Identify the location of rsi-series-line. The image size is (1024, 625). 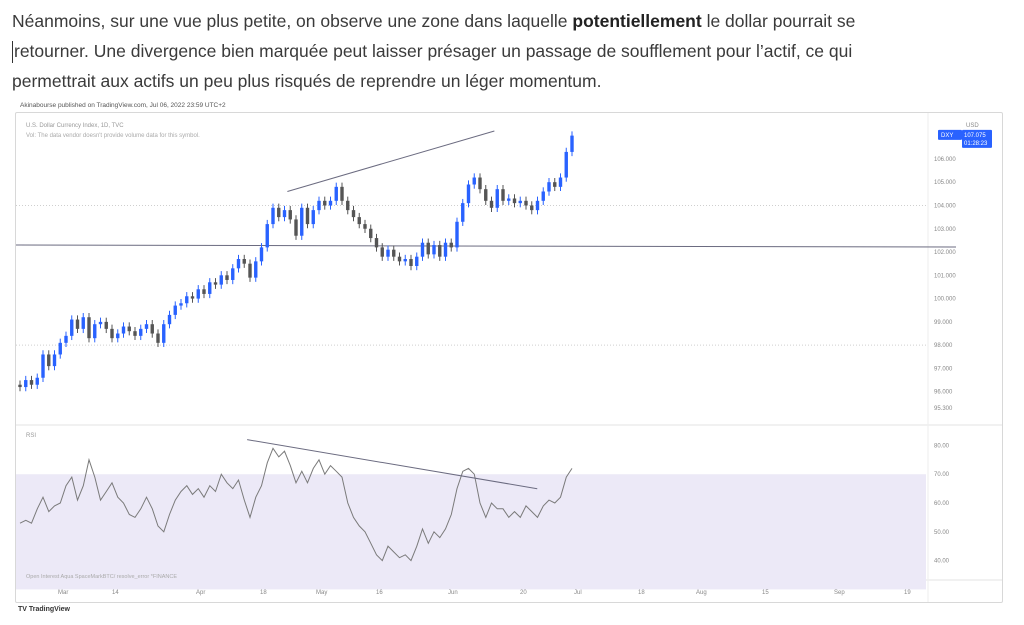
(296, 504).